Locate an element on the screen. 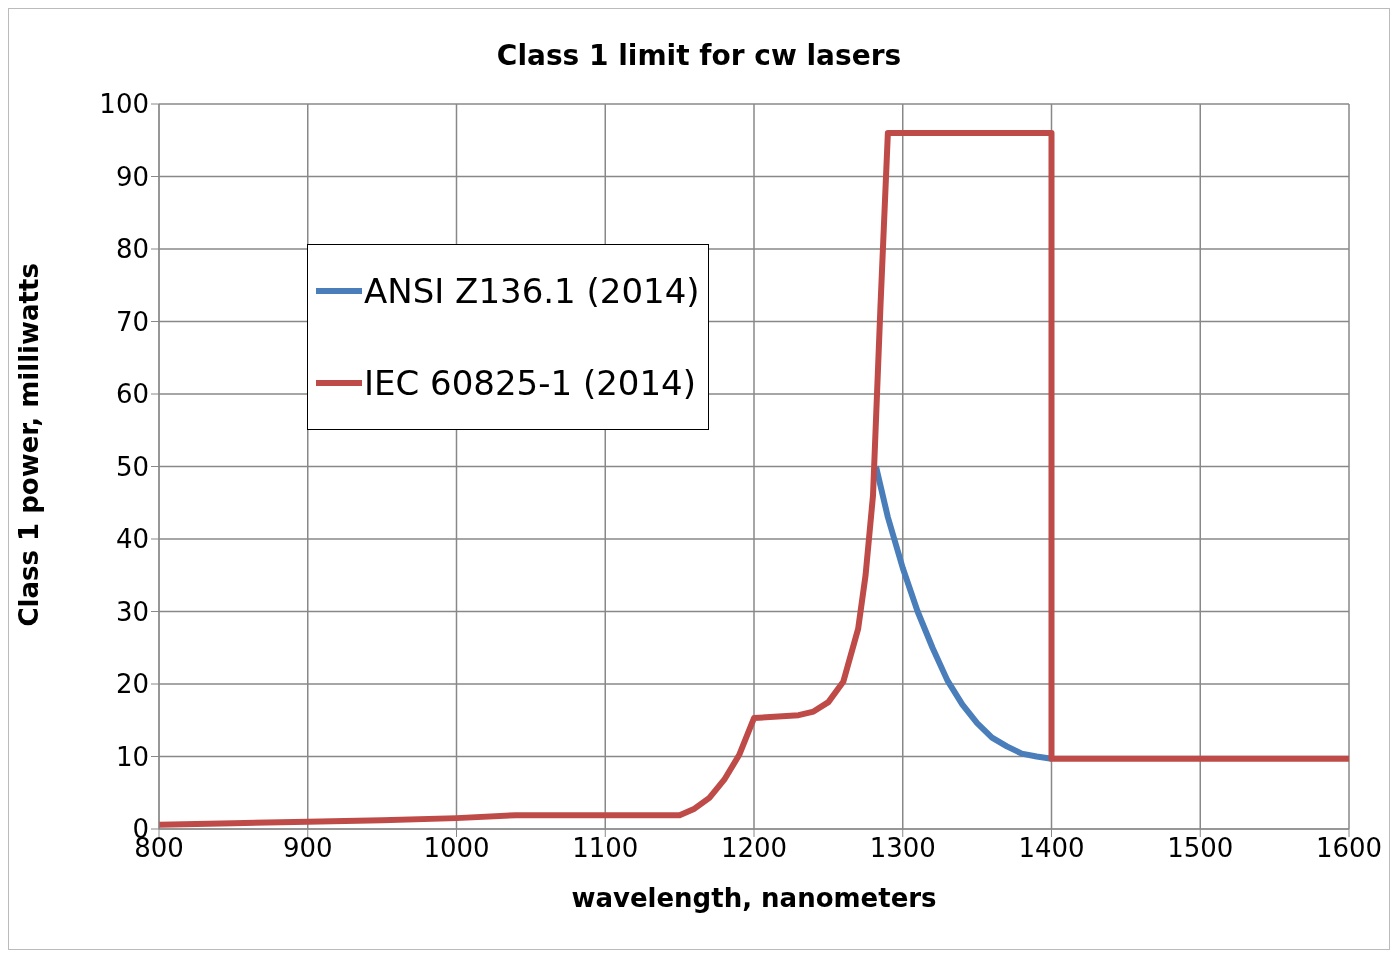  y-tick-label: 20 is located at coordinates (132, 684).